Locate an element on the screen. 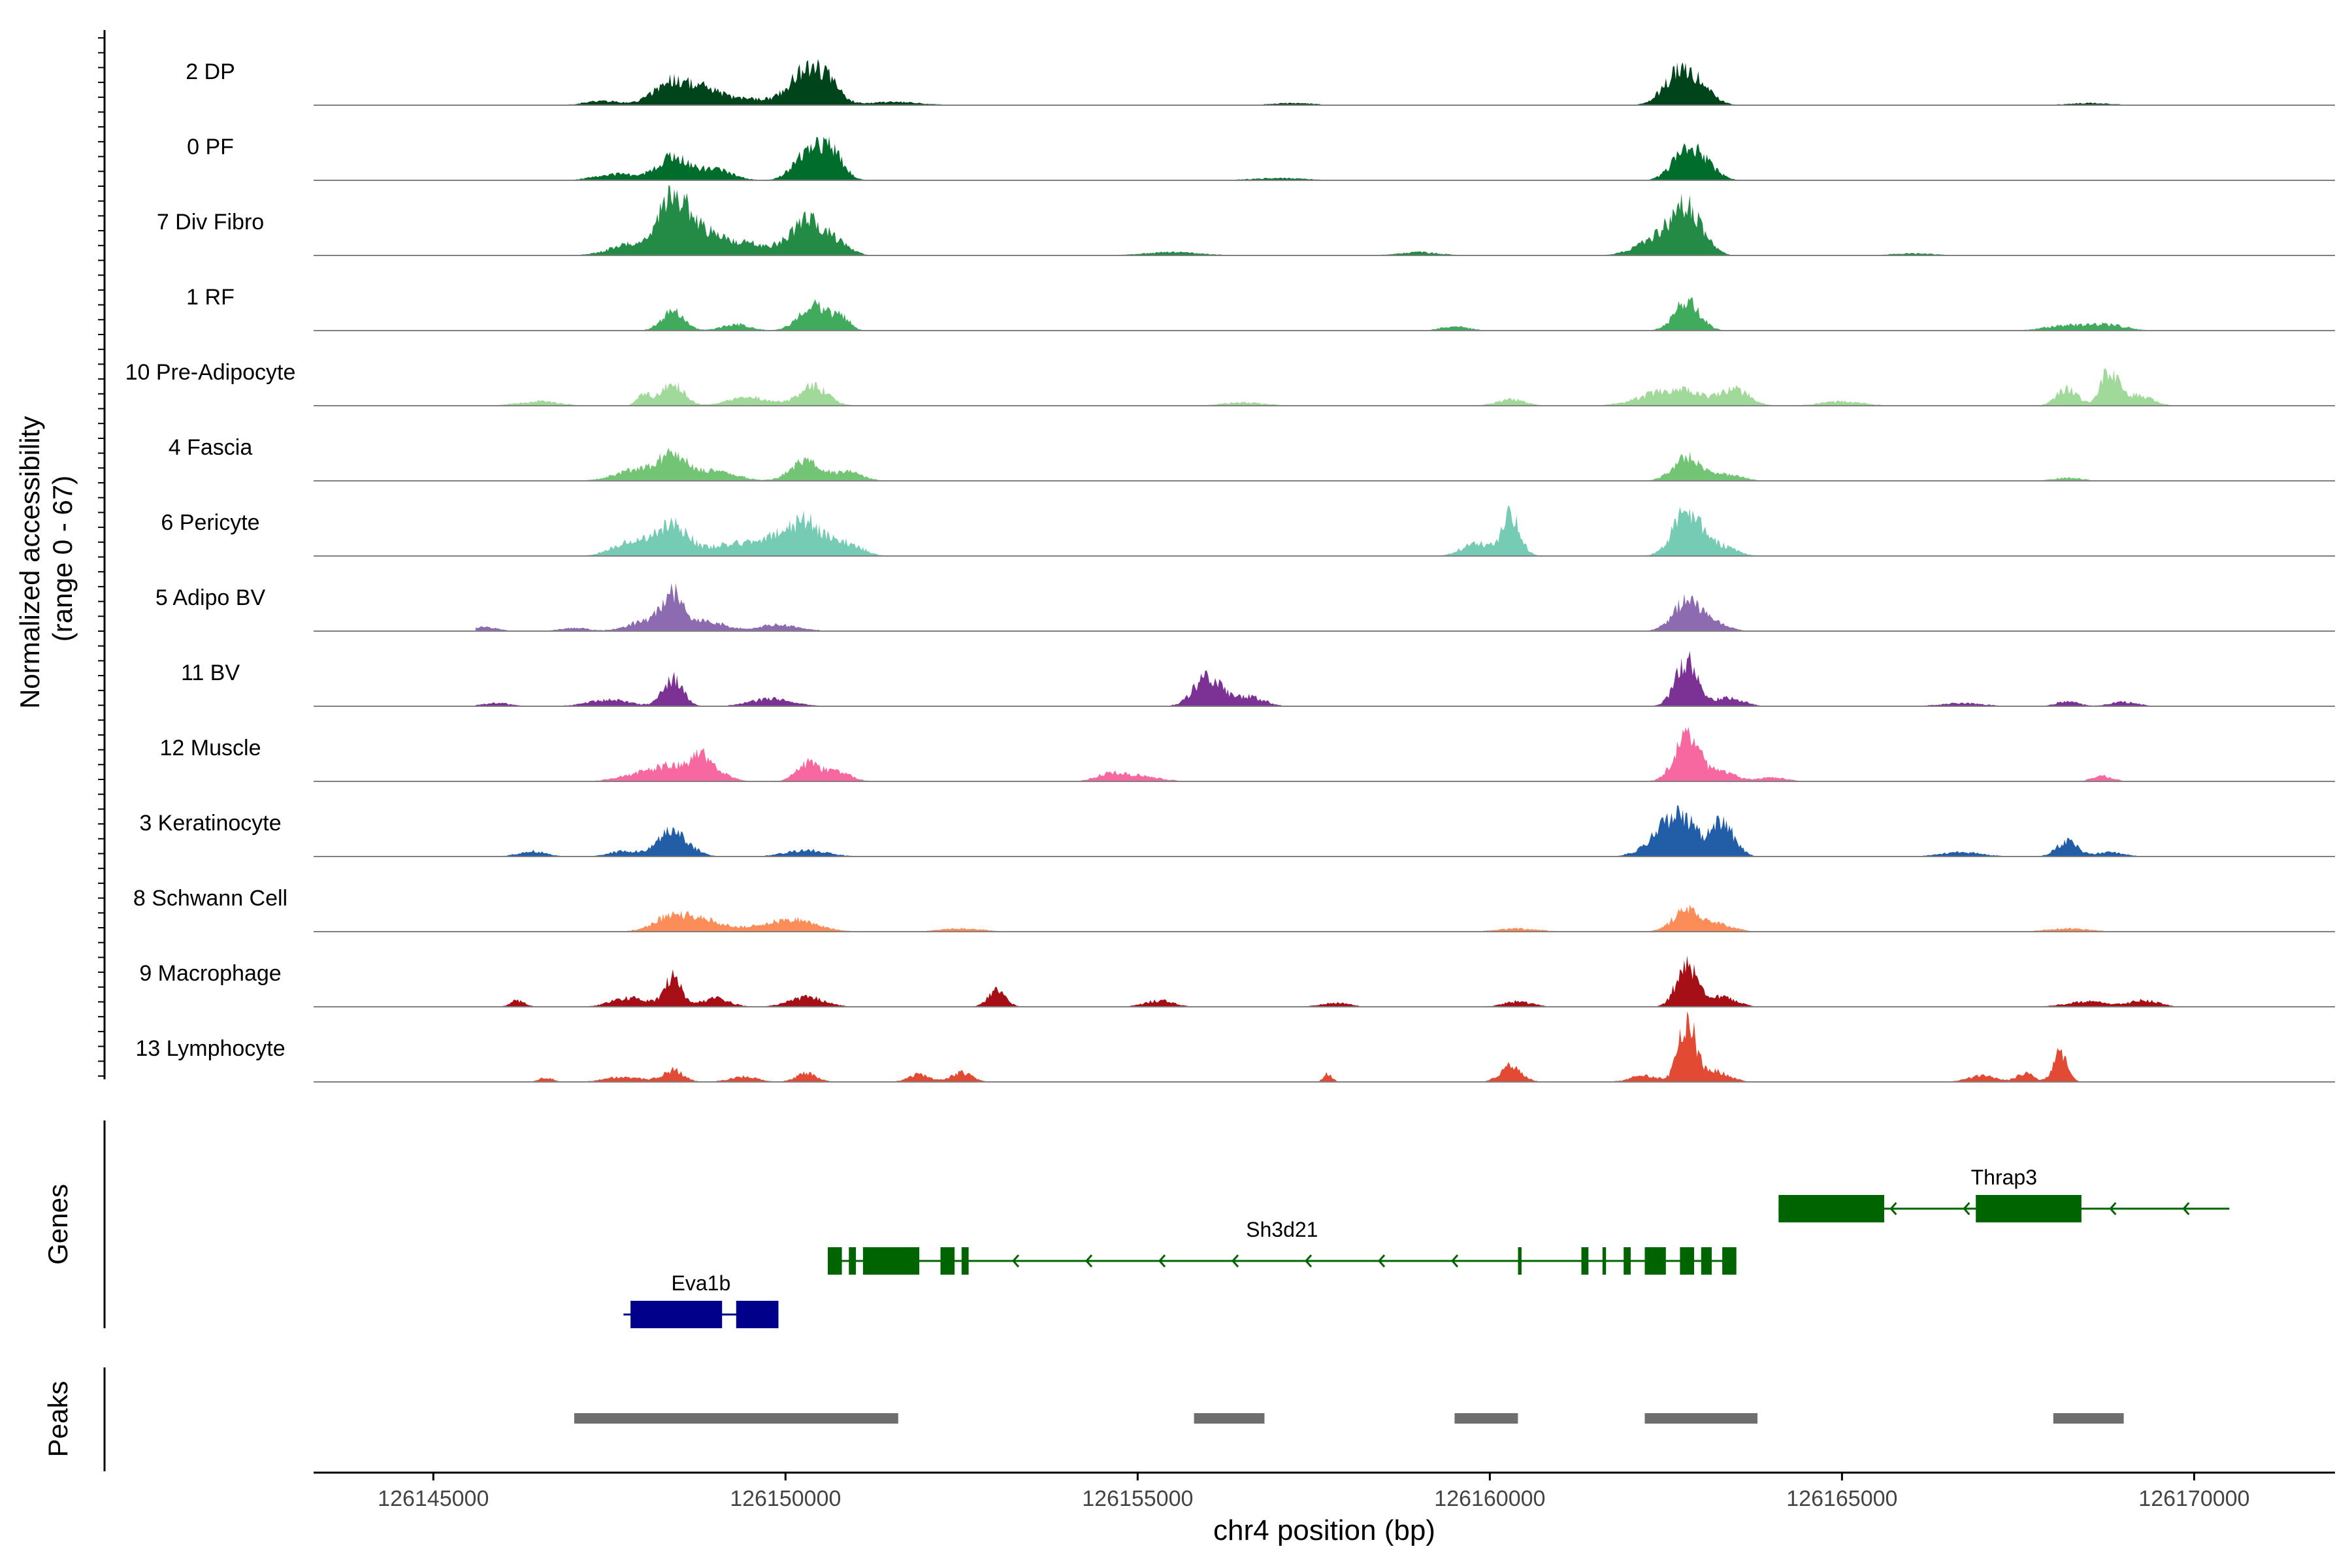 The height and width of the screenshot is (1568, 2352). track: 8 Schwann Cell is located at coordinates (1234, 909).